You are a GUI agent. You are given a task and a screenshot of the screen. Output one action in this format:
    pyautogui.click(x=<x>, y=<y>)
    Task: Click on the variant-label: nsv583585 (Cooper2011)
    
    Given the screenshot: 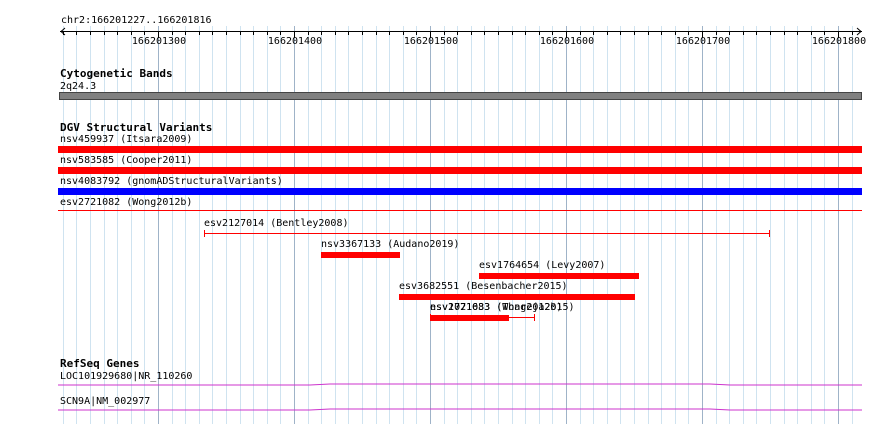 What is the action you would take?
    pyautogui.click(x=126, y=160)
    